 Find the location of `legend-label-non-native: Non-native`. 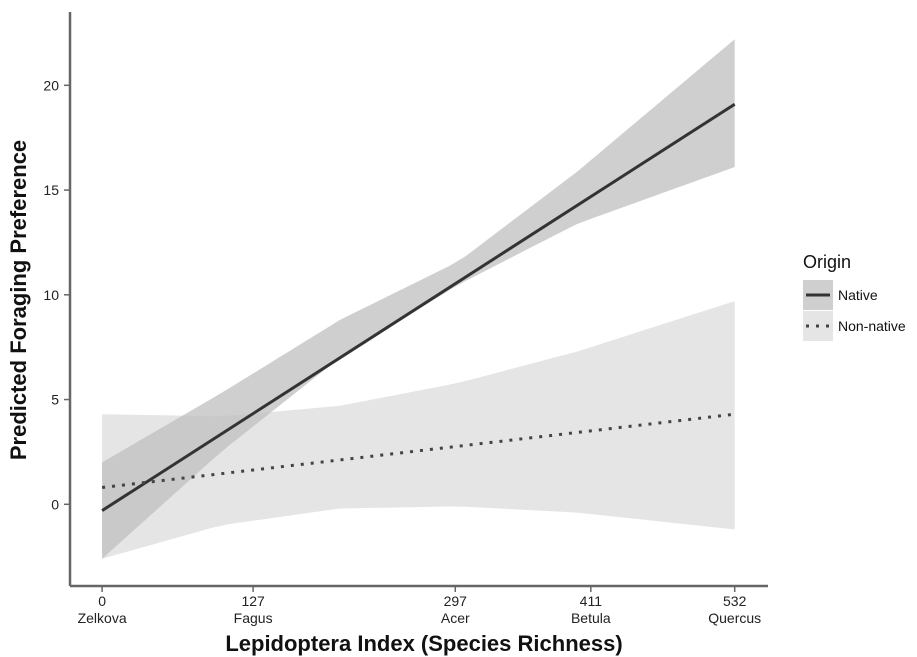

legend-label-non-native: Non-native is located at coordinates (872, 326).